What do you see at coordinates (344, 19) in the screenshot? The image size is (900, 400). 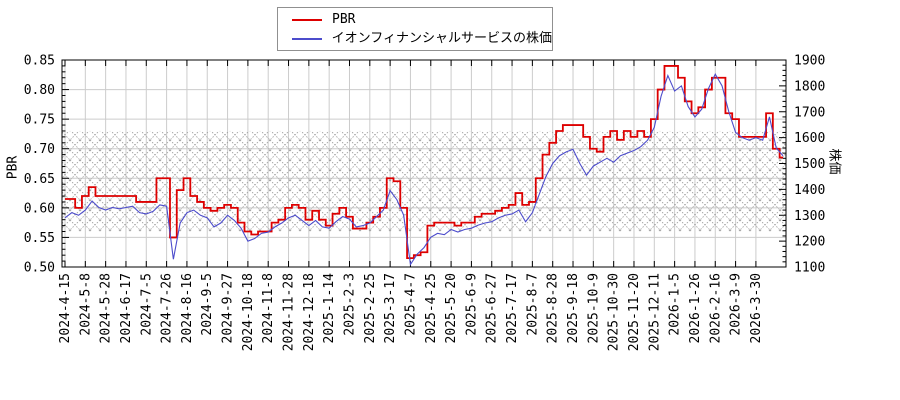 I see `legend-label-pbr: PBR` at bounding box center [344, 19].